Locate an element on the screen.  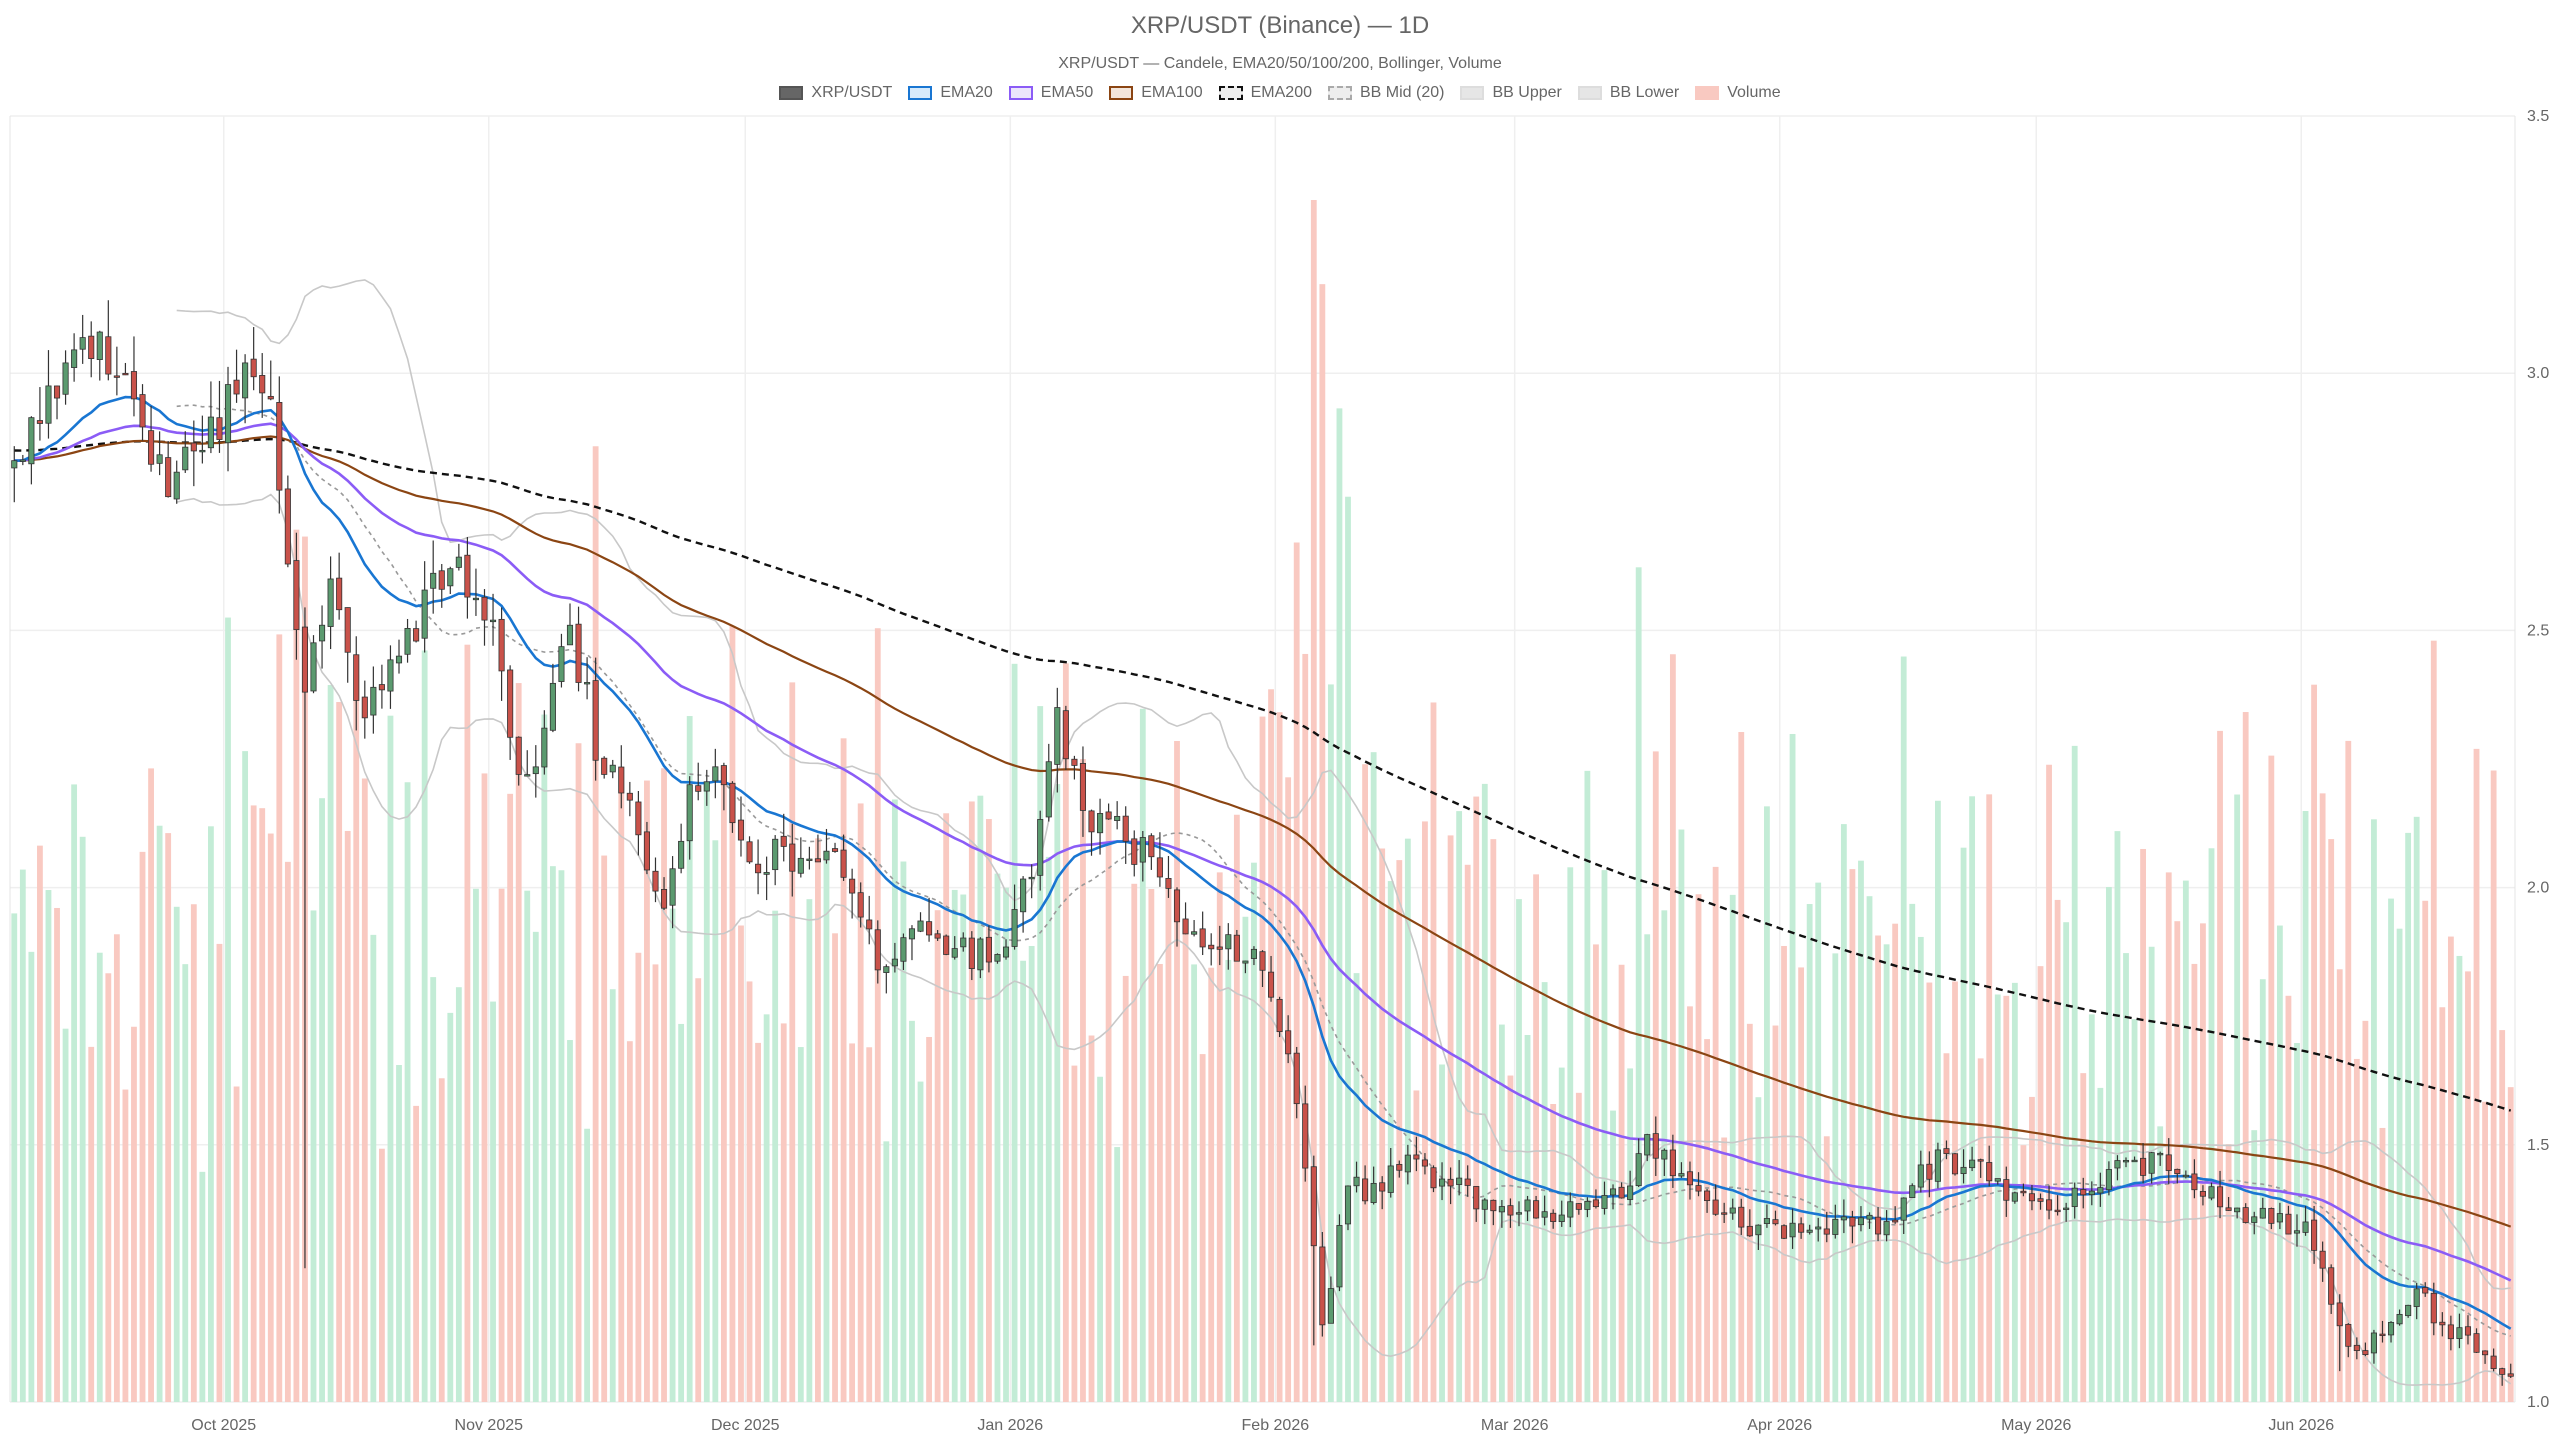
y-tick-label: 1.0 is located at coordinates (2538, 1402).